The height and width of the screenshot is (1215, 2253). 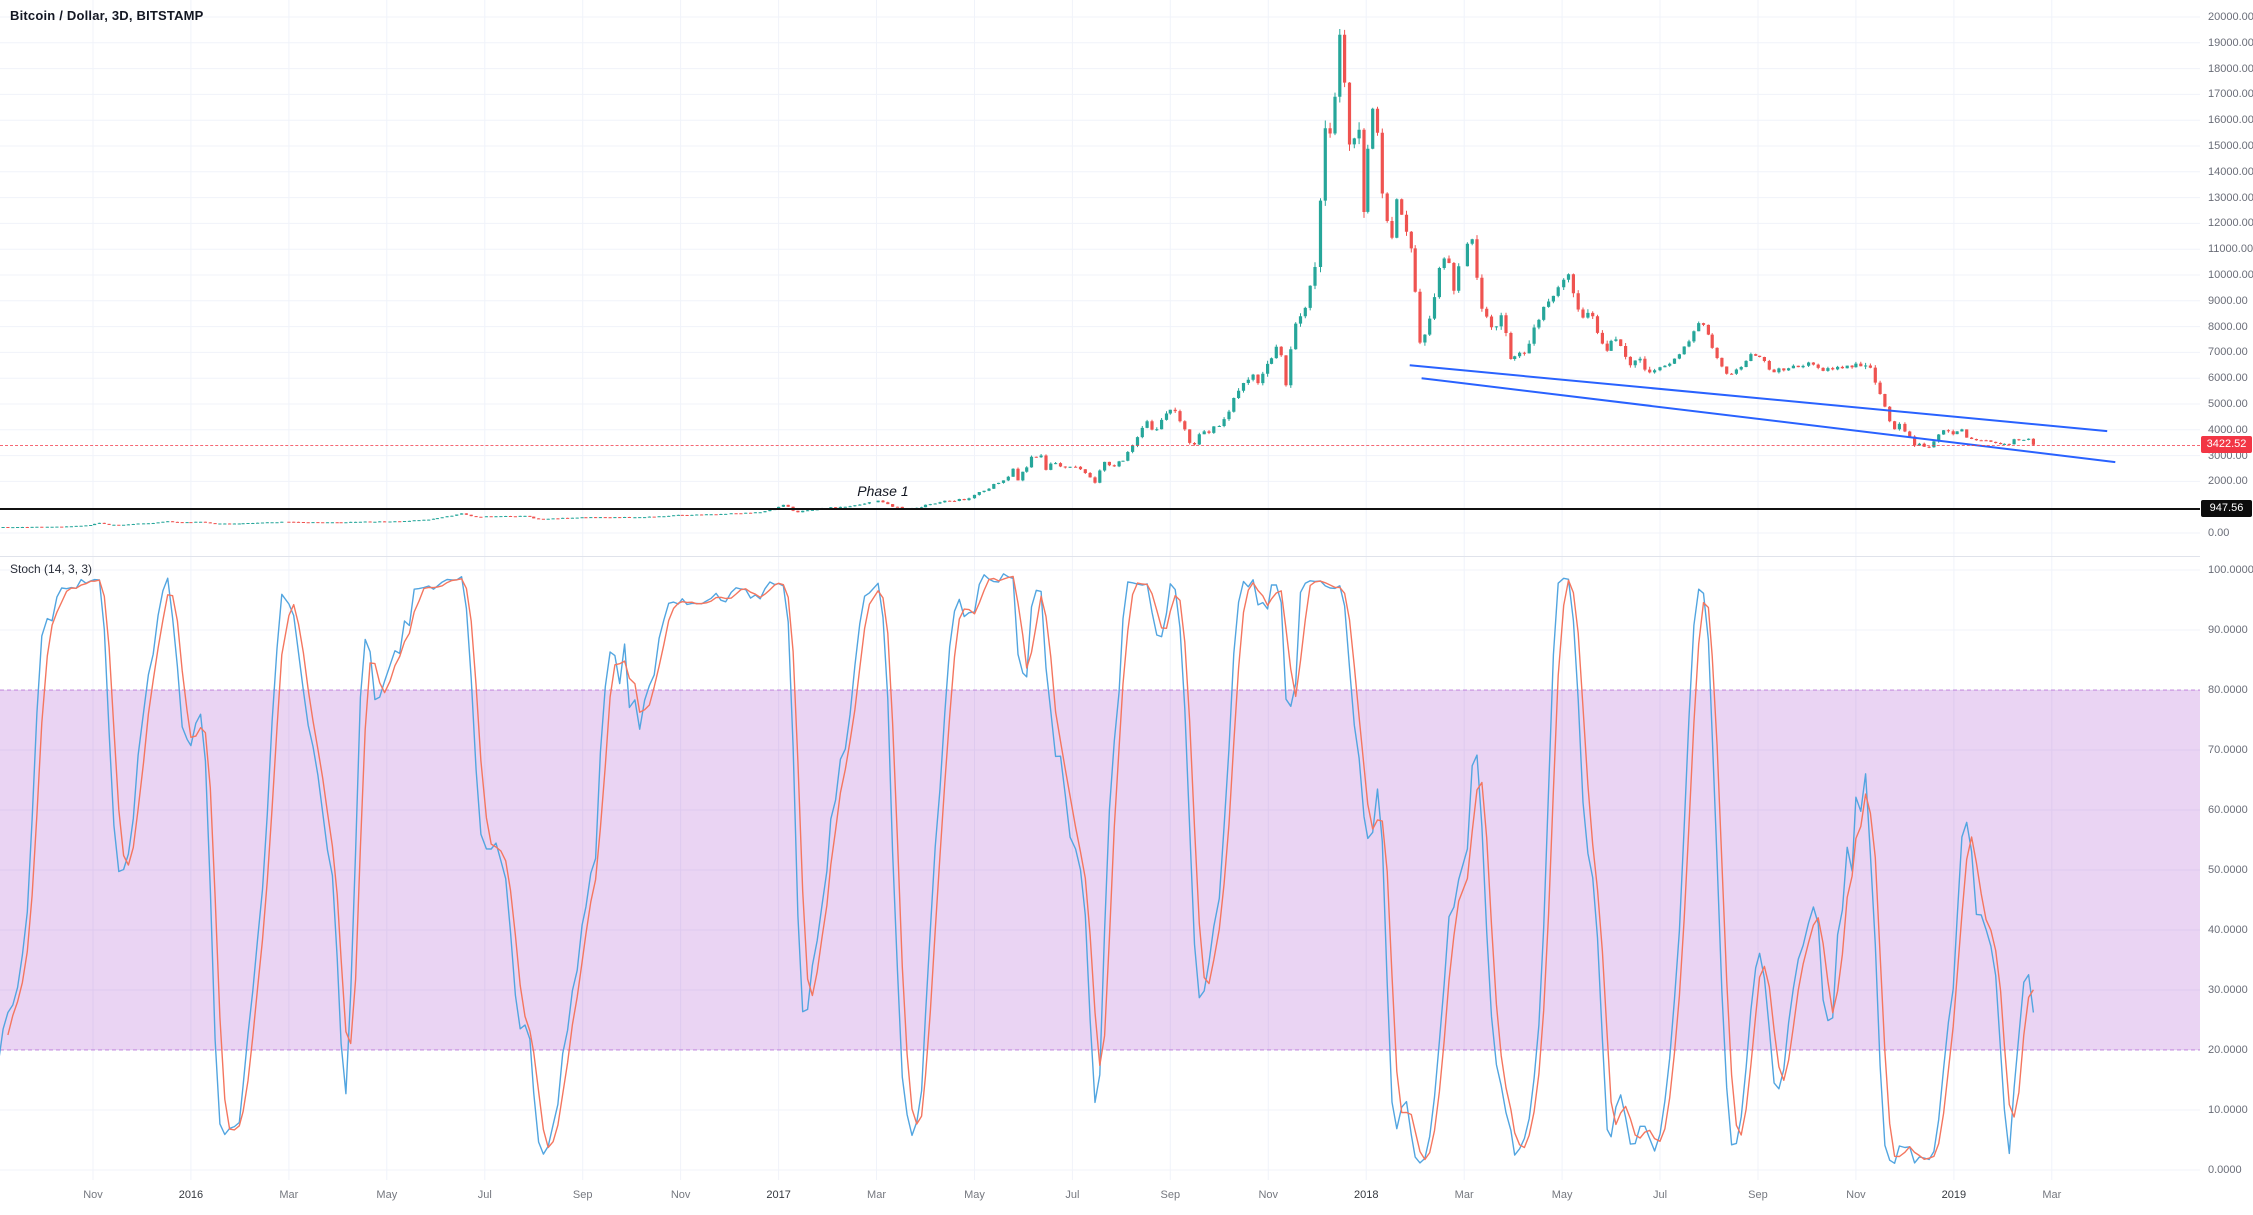 What do you see at coordinates (2226, 445) in the screenshot?
I see `last-price-badge: 3422.52` at bounding box center [2226, 445].